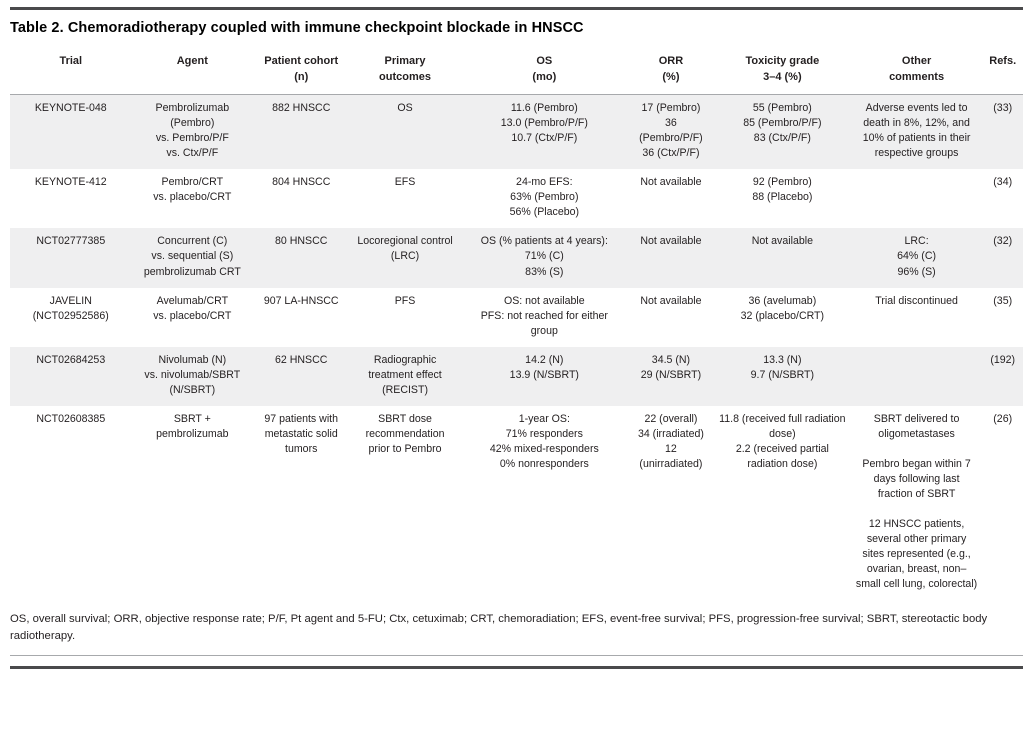 The image size is (1033, 745). Describe the element at coordinates (301, 300) in the screenshot. I see `cell-patient-cohort: 907 LA-HNSCC` at that location.